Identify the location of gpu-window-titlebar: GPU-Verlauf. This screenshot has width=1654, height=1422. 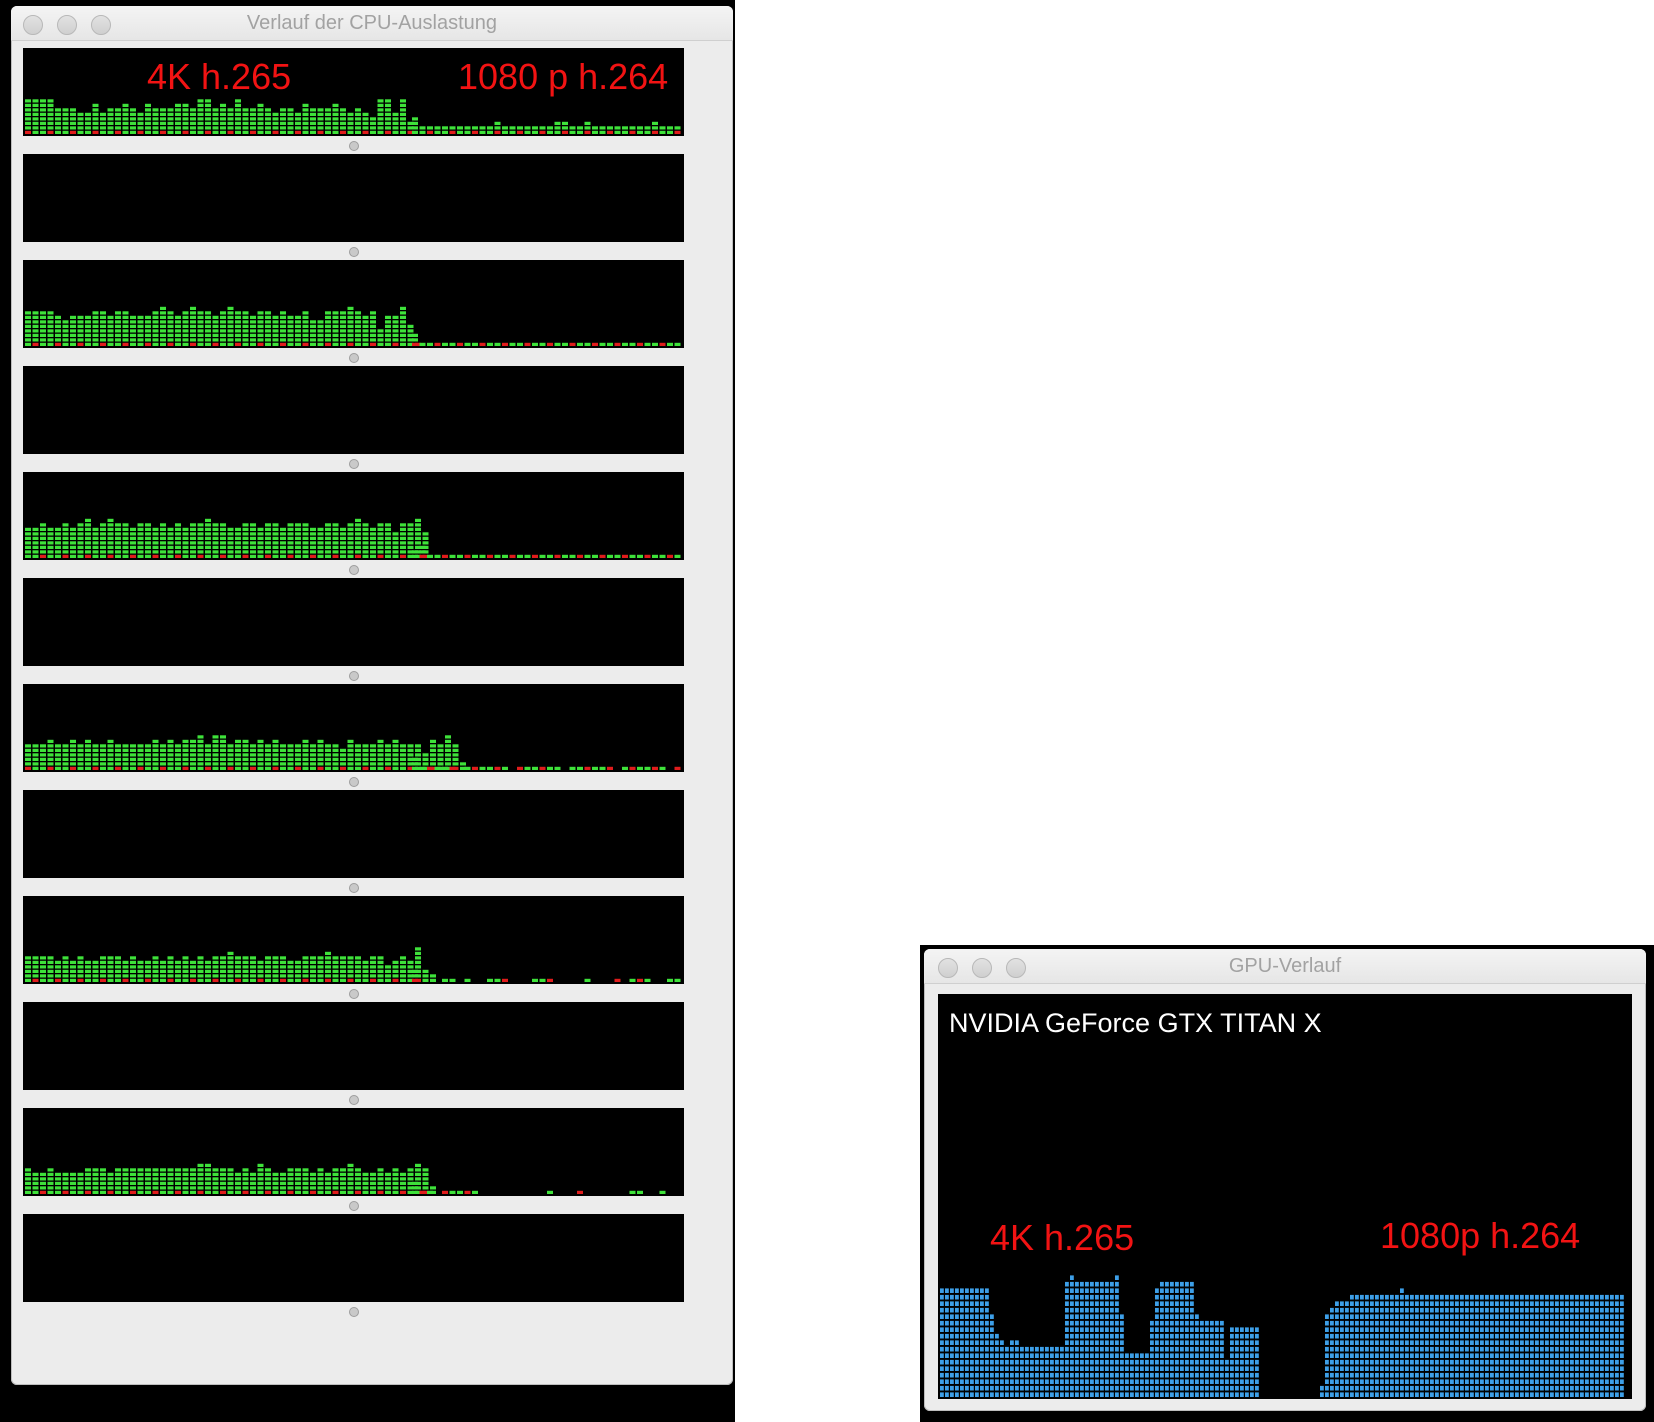
(1285, 966).